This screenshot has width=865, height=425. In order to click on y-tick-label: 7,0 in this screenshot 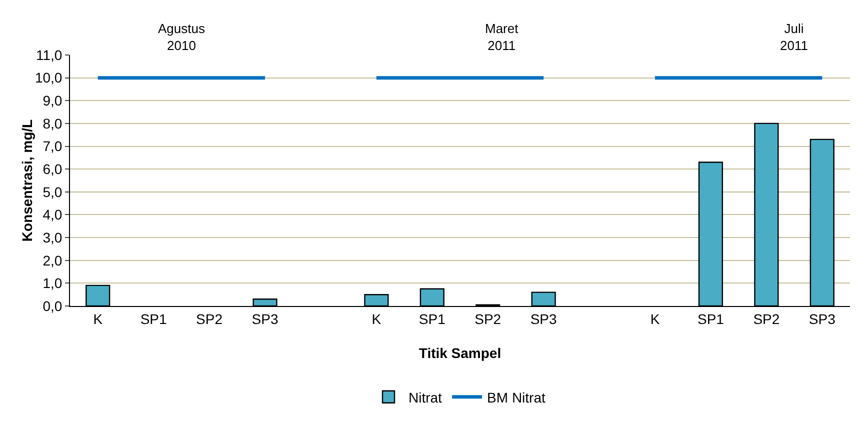, I will do `click(52, 146)`.